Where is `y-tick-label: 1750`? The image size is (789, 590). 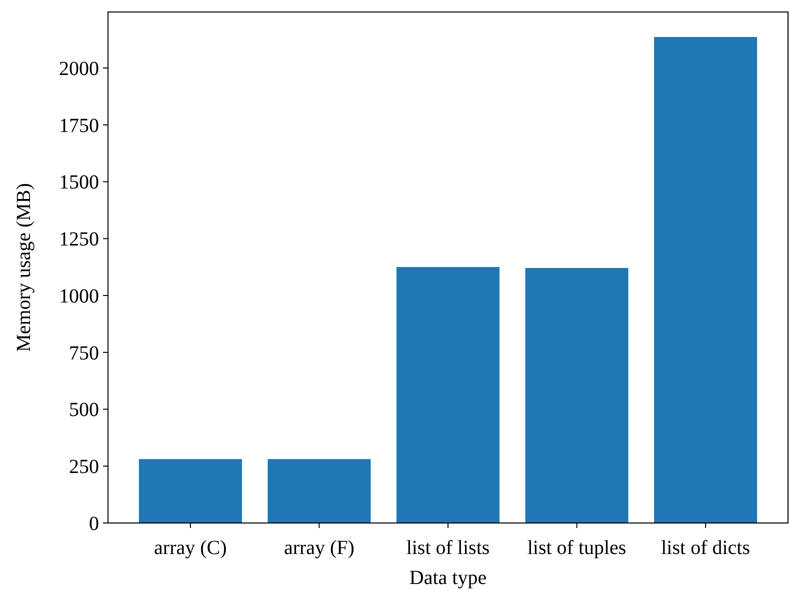
y-tick-label: 1750 is located at coordinates (79, 125).